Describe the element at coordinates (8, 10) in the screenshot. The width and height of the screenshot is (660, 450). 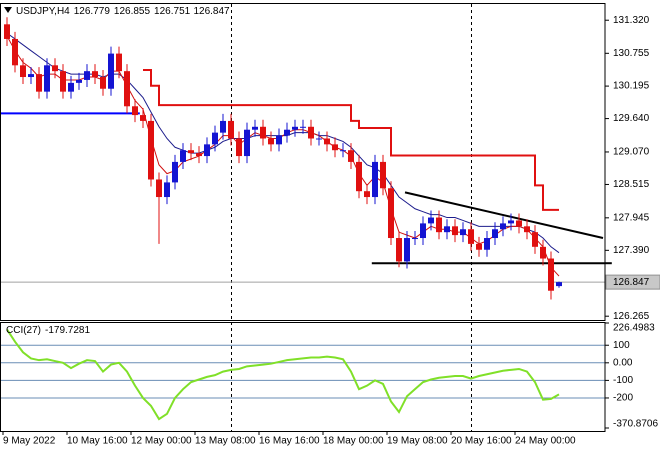
I see `collapse-icon` at that location.